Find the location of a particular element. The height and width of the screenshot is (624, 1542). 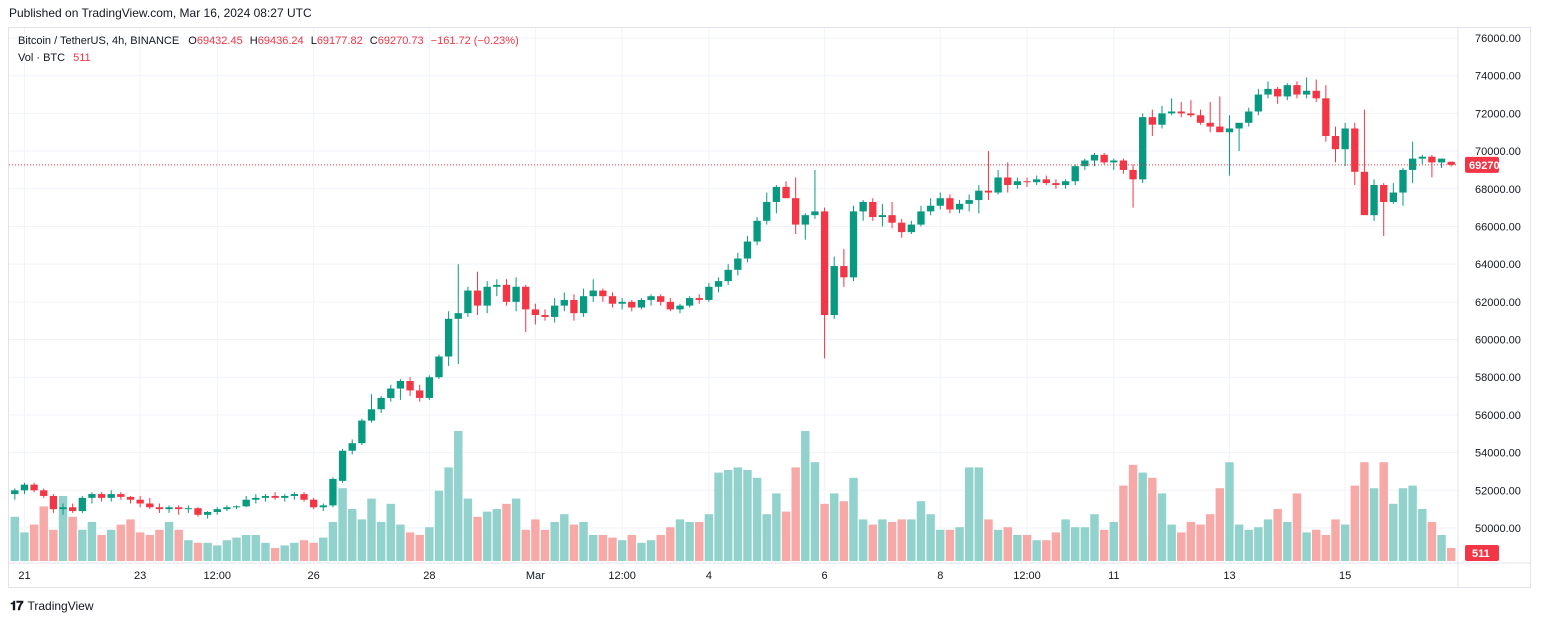

y-tick-label: 52000.00 is located at coordinates (1498, 491).